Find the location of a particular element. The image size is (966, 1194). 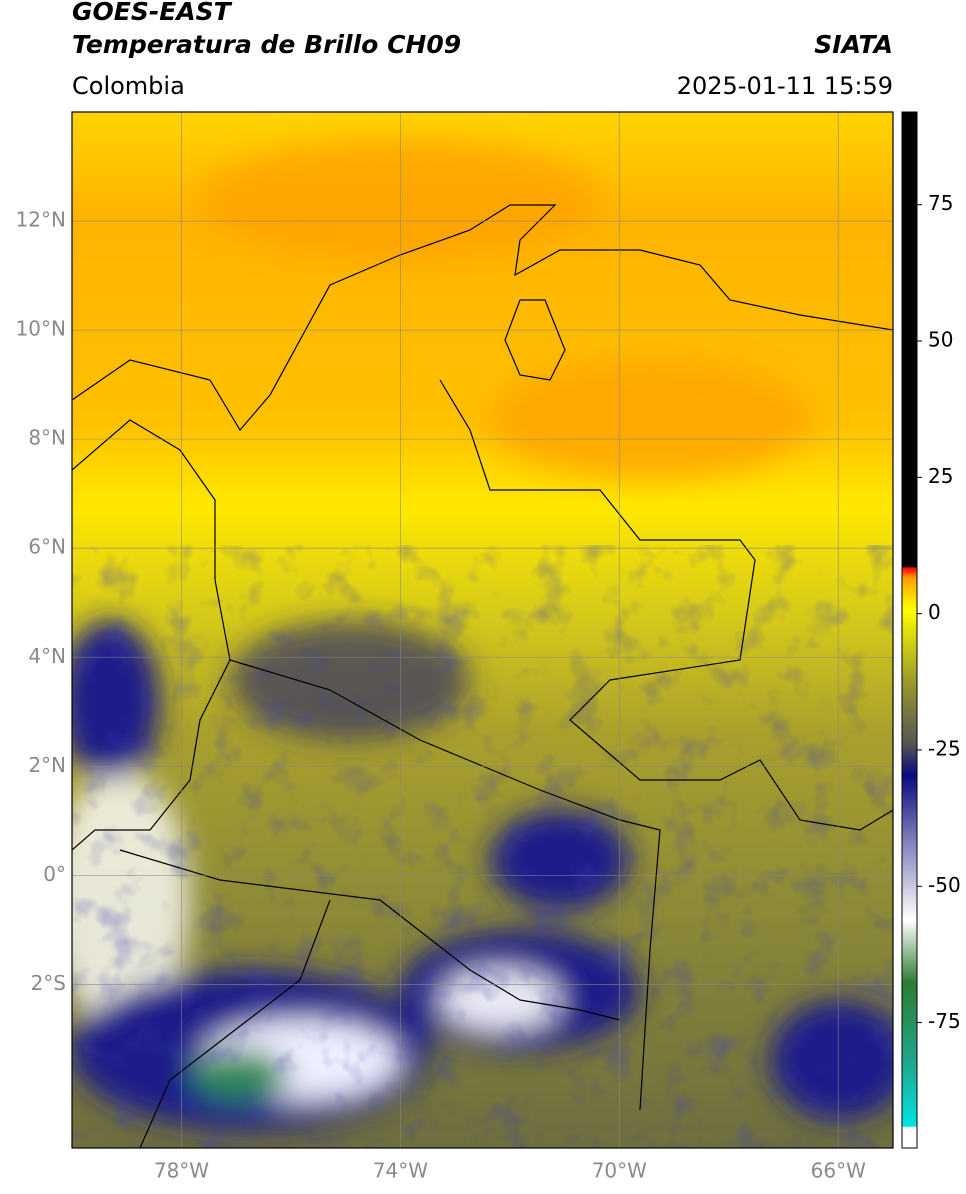

colorbar-tick-label: 75 is located at coordinates (940, 203).